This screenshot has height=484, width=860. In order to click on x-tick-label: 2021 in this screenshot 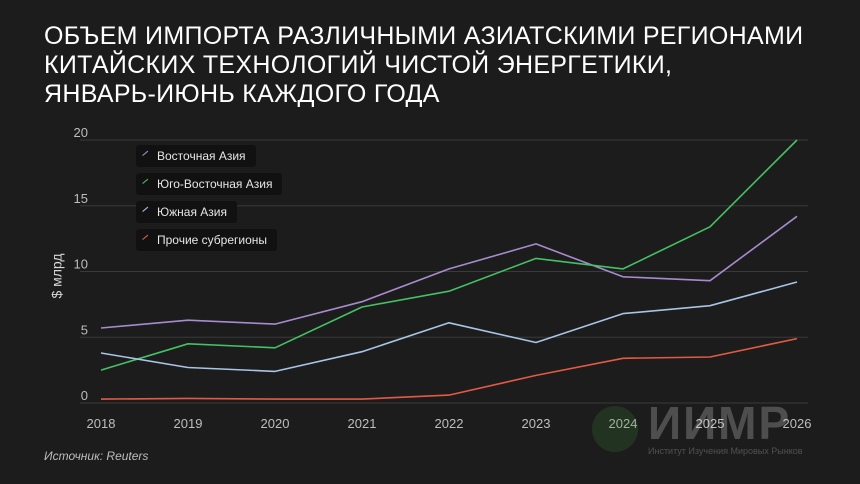, I will do `click(362, 423)`.